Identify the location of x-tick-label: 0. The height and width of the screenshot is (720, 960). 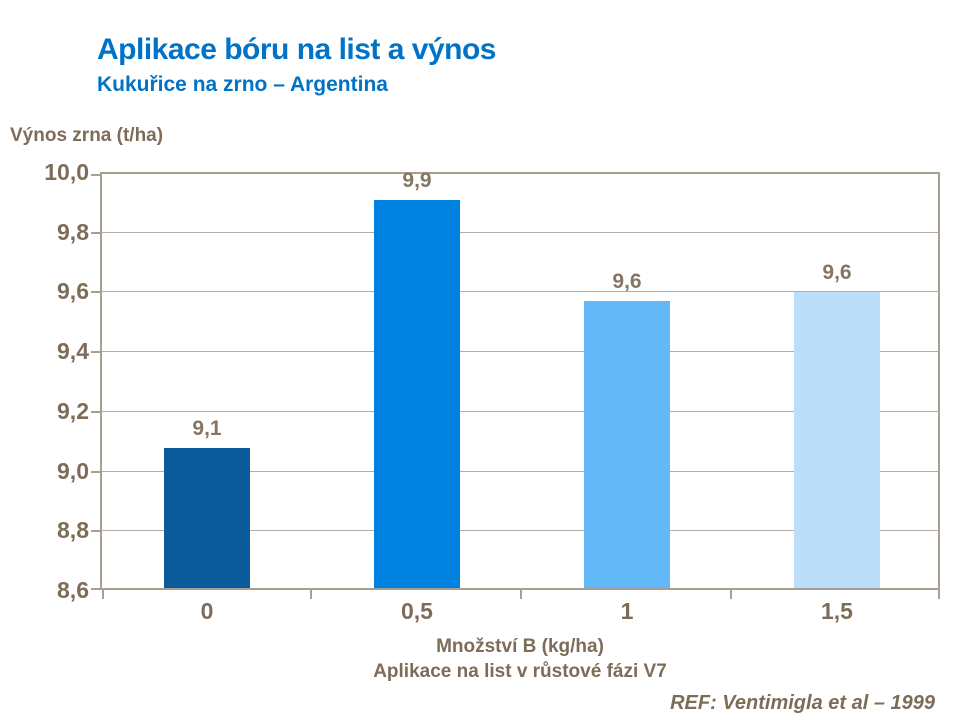
(207, 611).